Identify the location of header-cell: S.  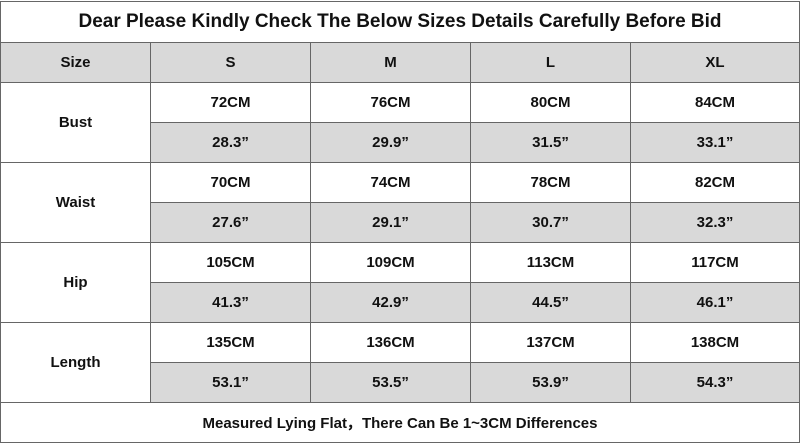
(230, 62).